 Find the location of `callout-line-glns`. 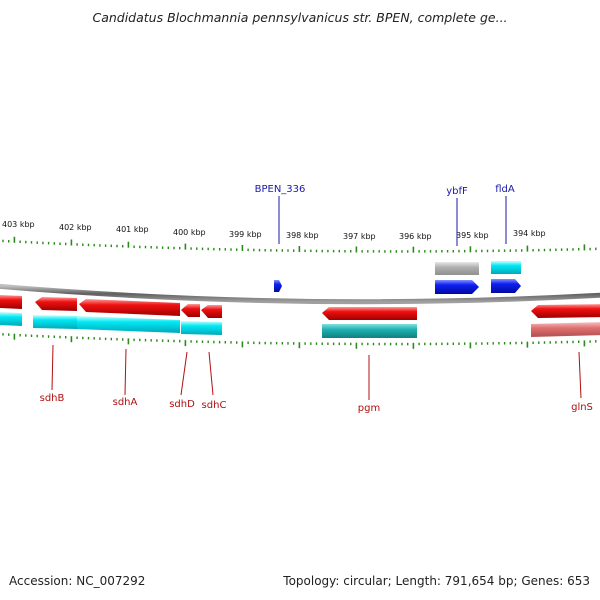

callout-line-glns is located at coordinates (580, 375).